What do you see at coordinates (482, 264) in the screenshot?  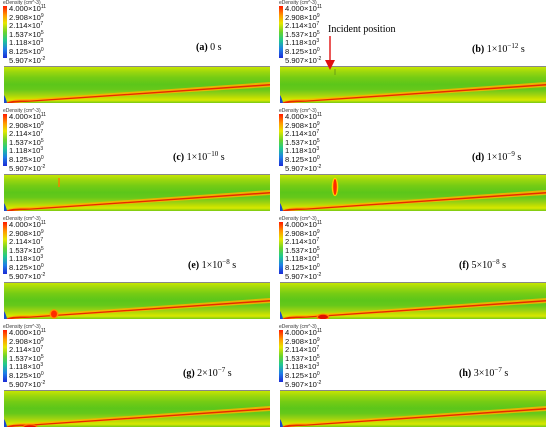 I see `panel-caption: (f) 5×10−8 s` at bounding box center [482, 264].